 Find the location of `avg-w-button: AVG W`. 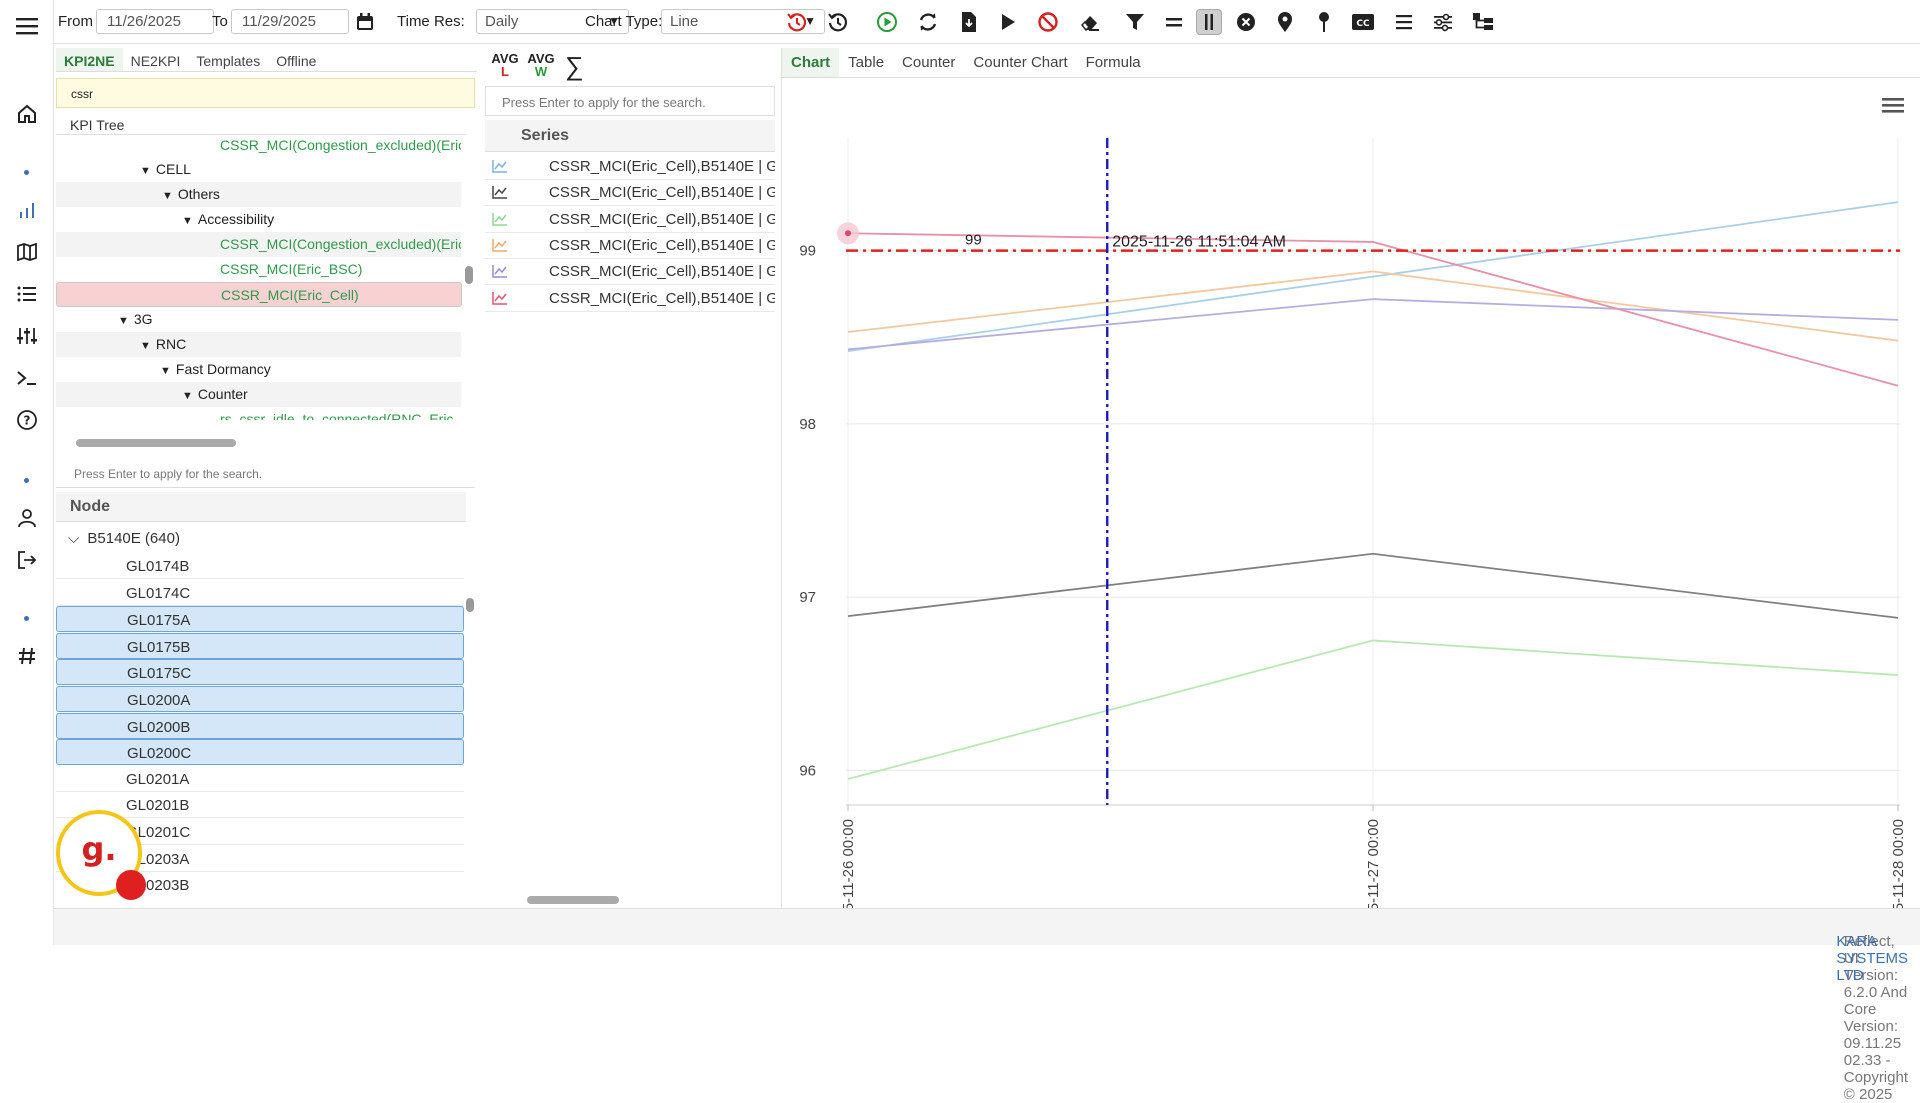

avg-w-button: AVG W is located at coordinates (541, 65).